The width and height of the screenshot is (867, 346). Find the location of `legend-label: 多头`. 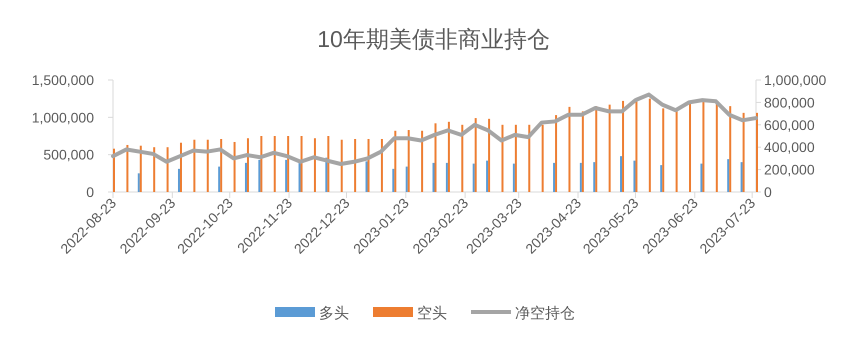

legend-label: 多头 is located at coordinates (334, 313).